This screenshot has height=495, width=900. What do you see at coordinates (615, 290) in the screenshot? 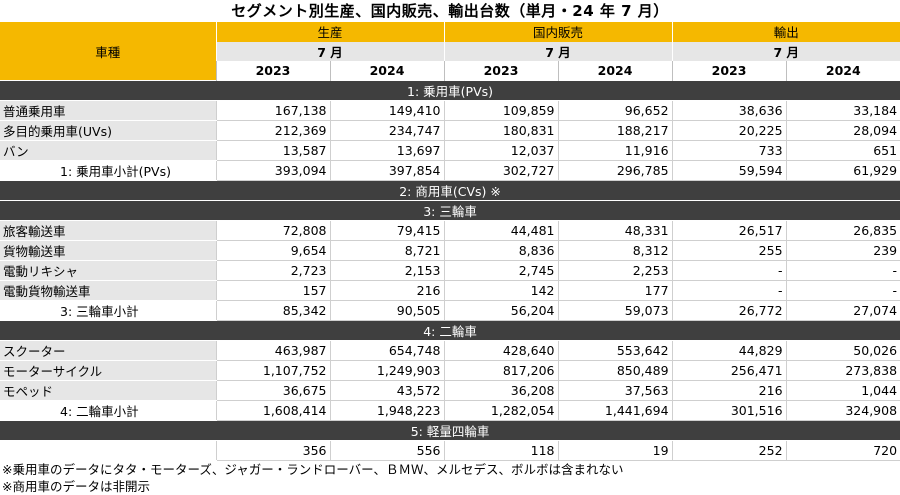
I see `cell-value: 177` at bounding box center [615, 290].